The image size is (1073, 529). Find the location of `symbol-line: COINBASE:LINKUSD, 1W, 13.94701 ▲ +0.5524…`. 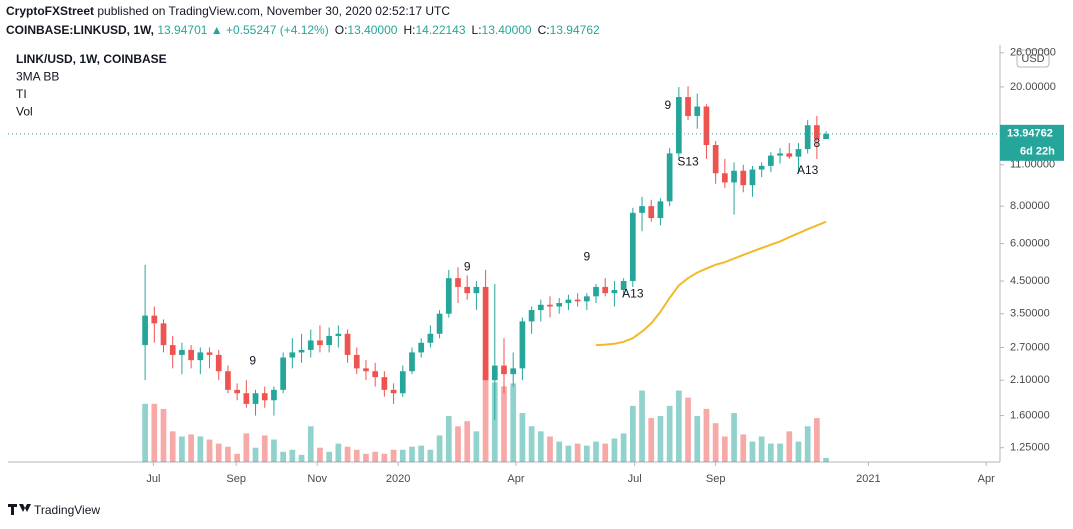

symbol-line: COINBASE:LINKUSD, 1W, 13.94701 ▲ +0.5524… is located at coordinates (303, 30).